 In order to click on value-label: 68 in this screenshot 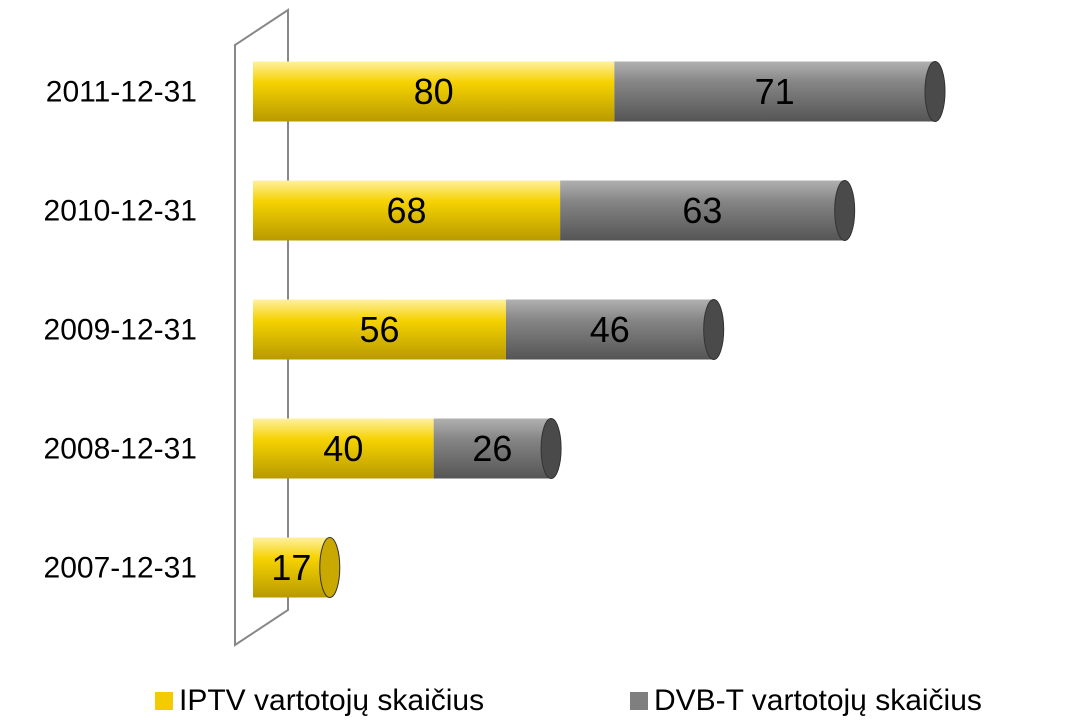, I will do `click(407, 210)`.